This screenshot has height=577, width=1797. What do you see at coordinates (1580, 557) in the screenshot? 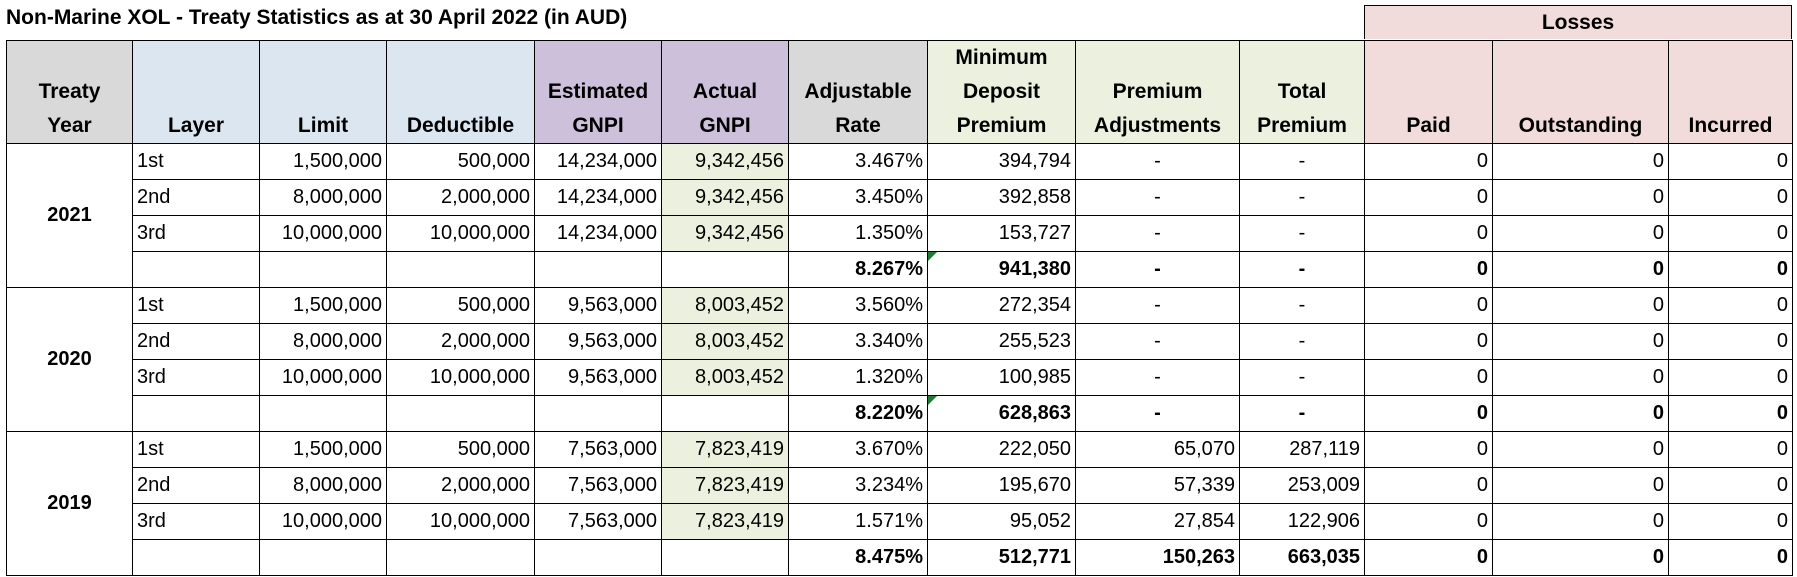
I see `total-outstanding-cell: 0` at bounding box center [1580, 557].